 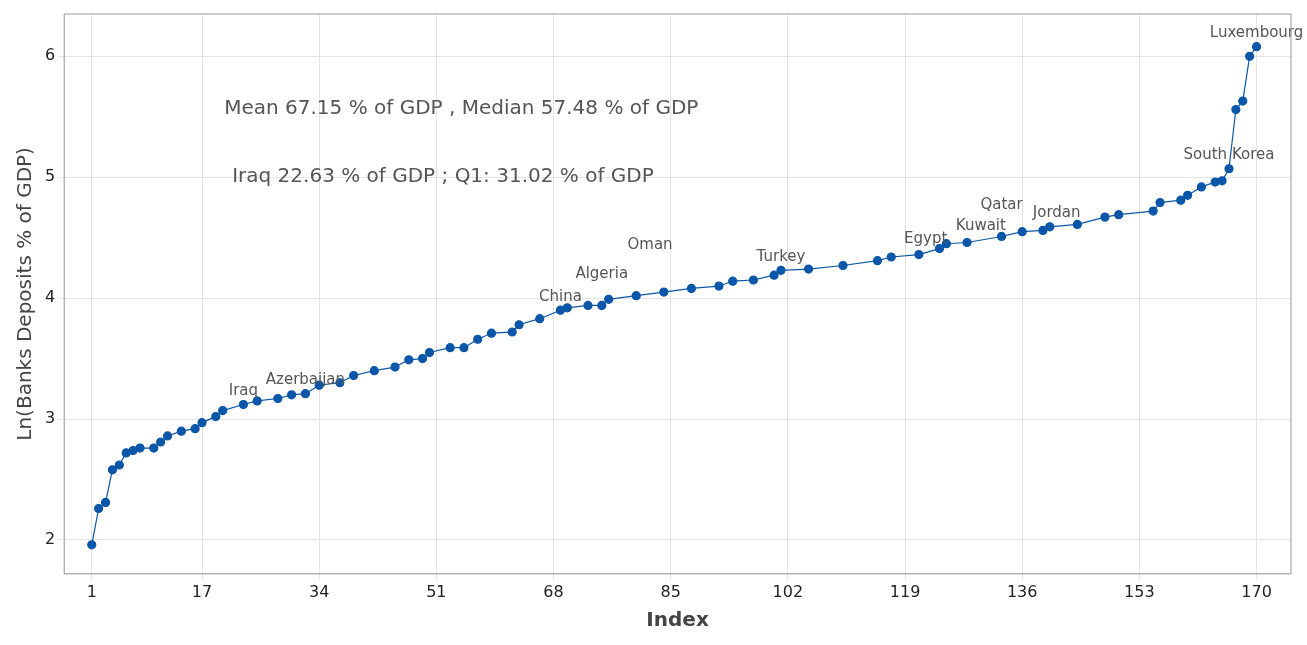 What do you see at coordinates (50, 297) in the screenshot?
I see `y-tick-label: 4` at bounding box center [50, 297].